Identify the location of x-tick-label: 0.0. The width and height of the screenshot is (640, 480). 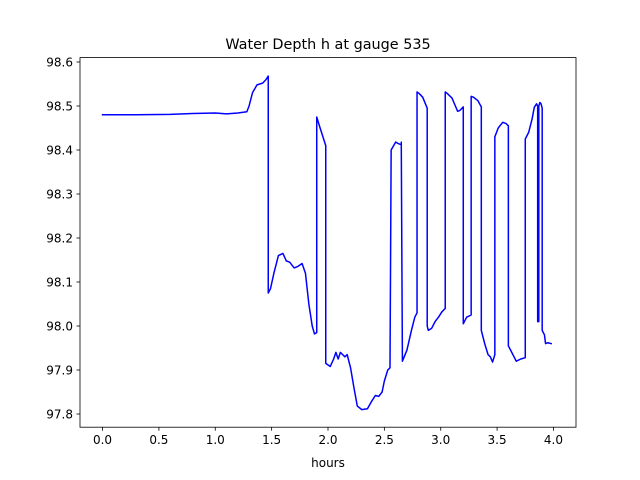
(102, 440).